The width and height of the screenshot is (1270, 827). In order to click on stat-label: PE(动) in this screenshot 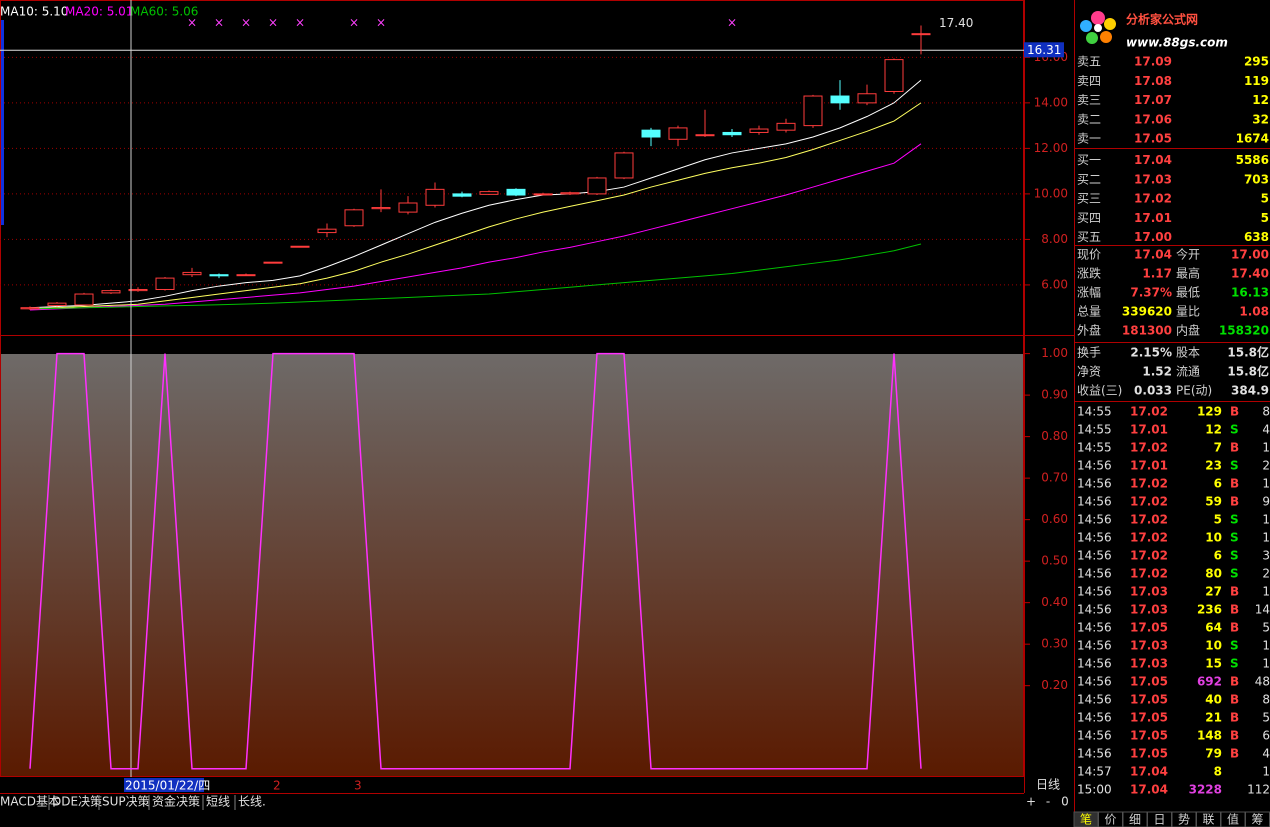, I will do `click(1194, 391)`.